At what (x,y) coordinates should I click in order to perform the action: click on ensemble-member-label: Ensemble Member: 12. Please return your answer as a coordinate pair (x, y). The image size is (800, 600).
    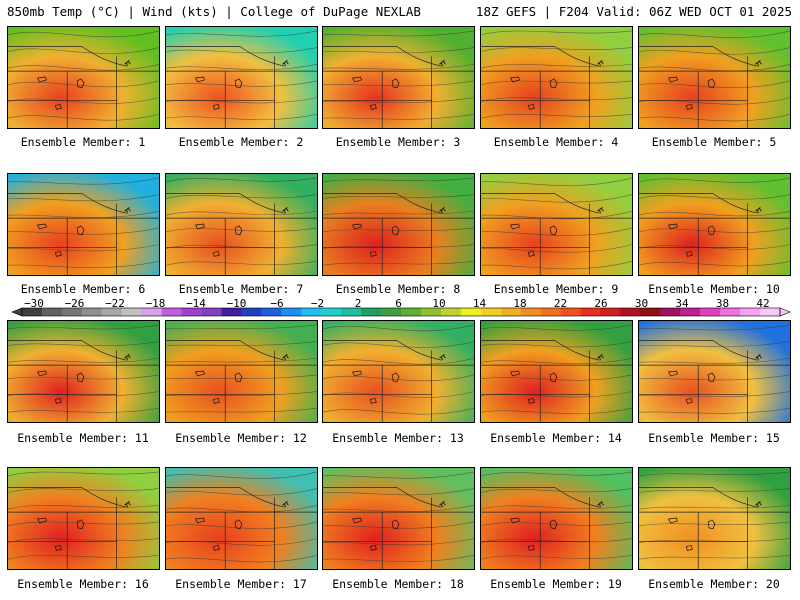
    Looking at the image, I should click on (241, 438).